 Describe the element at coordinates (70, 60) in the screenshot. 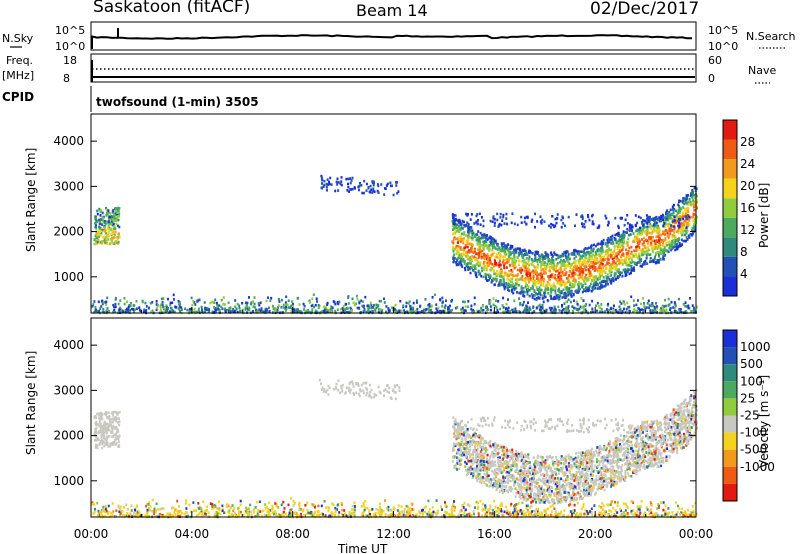

I see `freq-tick-top: 18` at that location.